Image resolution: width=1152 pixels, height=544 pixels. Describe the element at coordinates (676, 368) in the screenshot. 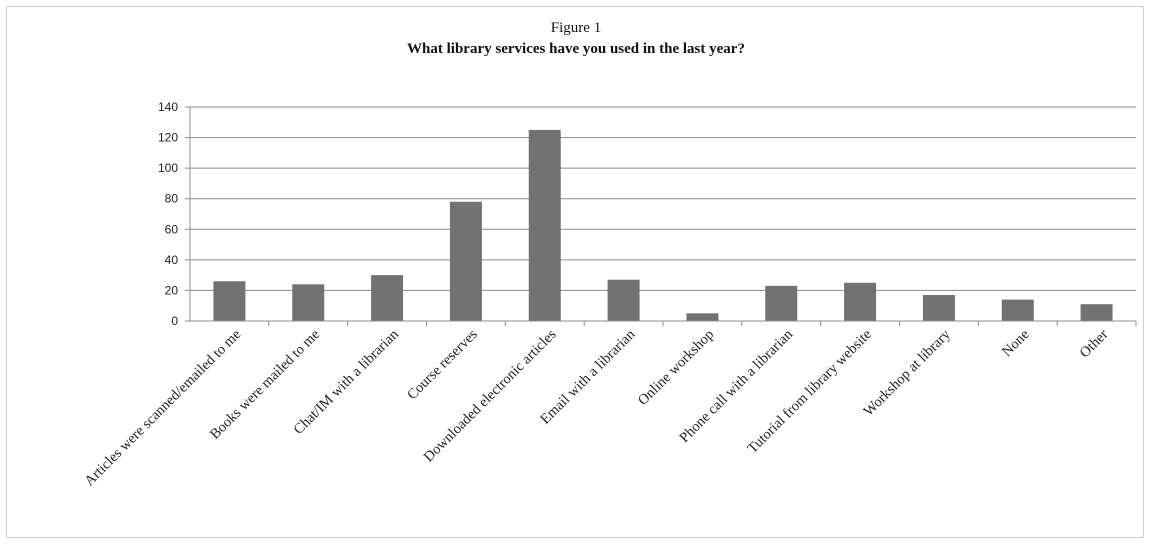

I see `x-tick-label: Online workshop` at that location.